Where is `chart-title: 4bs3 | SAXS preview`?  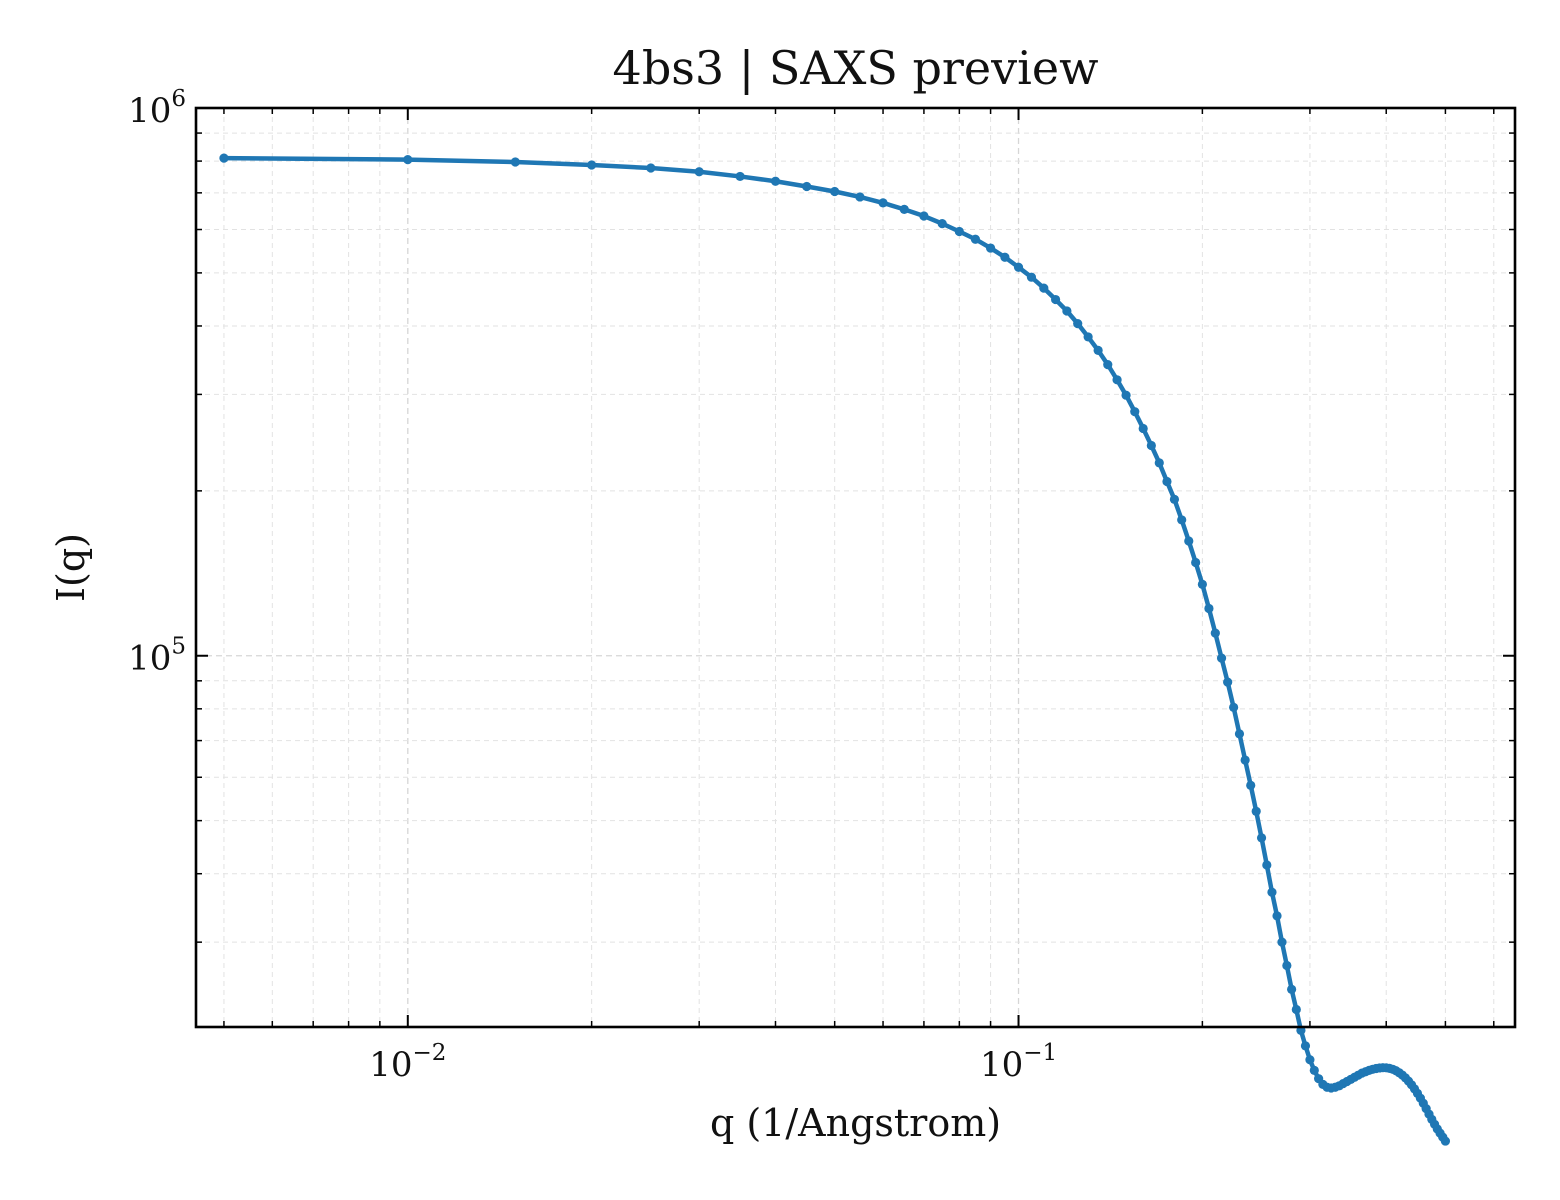
chart-title: 4bs3 | SAXS preview is located at coordinates (856, 68).